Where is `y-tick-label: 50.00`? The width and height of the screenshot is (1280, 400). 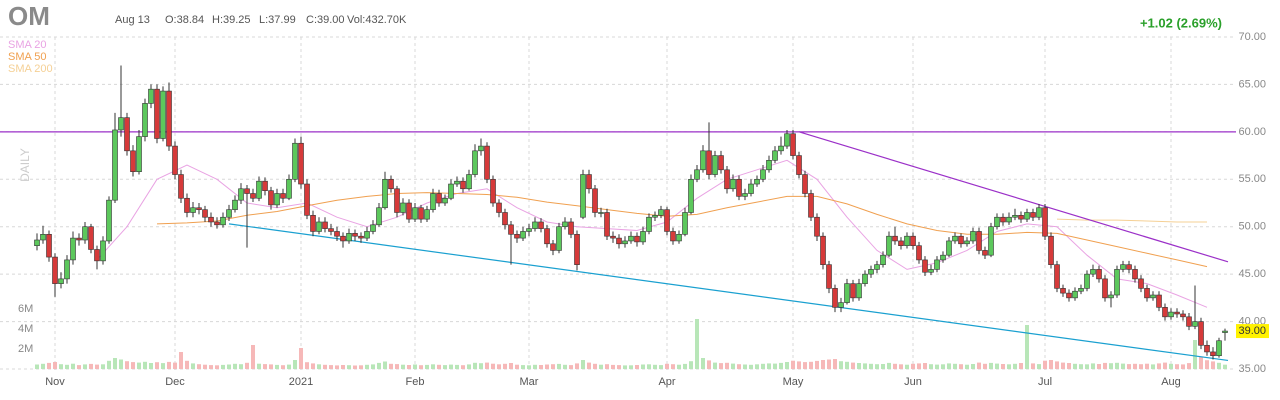 y-tick-label: 50.00 is located at coordinates (1252, 227).